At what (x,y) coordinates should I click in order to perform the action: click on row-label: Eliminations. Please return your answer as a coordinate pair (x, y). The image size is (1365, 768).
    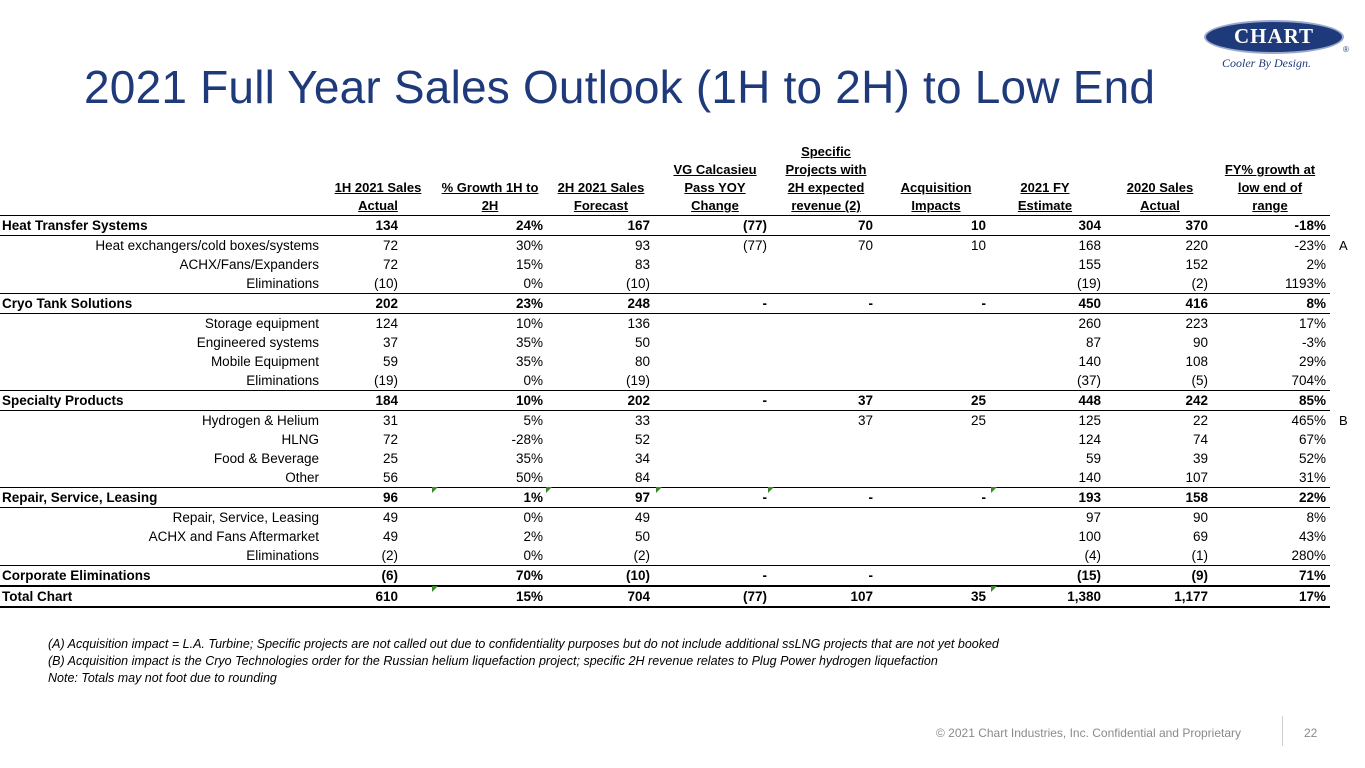
    Looking at the image, I should click on (282, 380).